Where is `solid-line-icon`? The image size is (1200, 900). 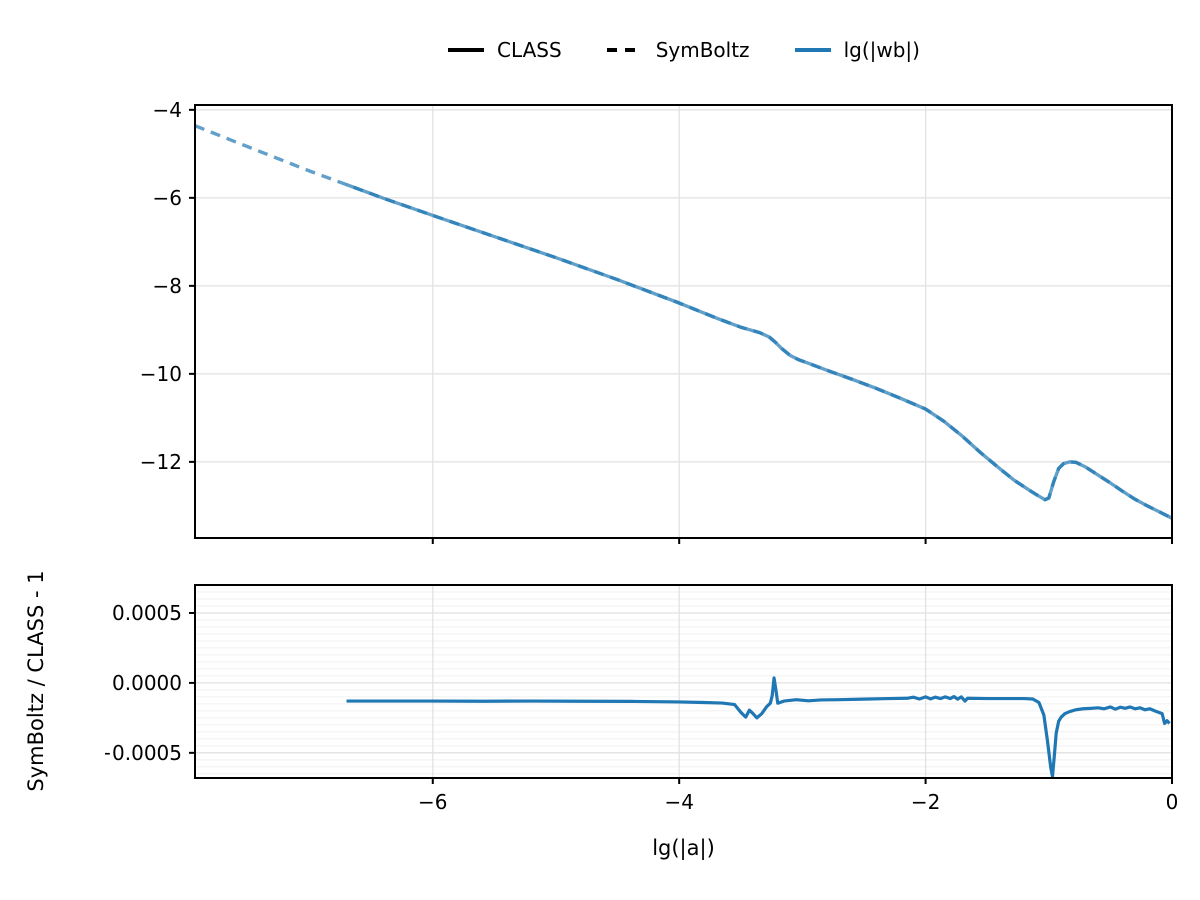 solid-line-icon is located at coordinates (466, 50).